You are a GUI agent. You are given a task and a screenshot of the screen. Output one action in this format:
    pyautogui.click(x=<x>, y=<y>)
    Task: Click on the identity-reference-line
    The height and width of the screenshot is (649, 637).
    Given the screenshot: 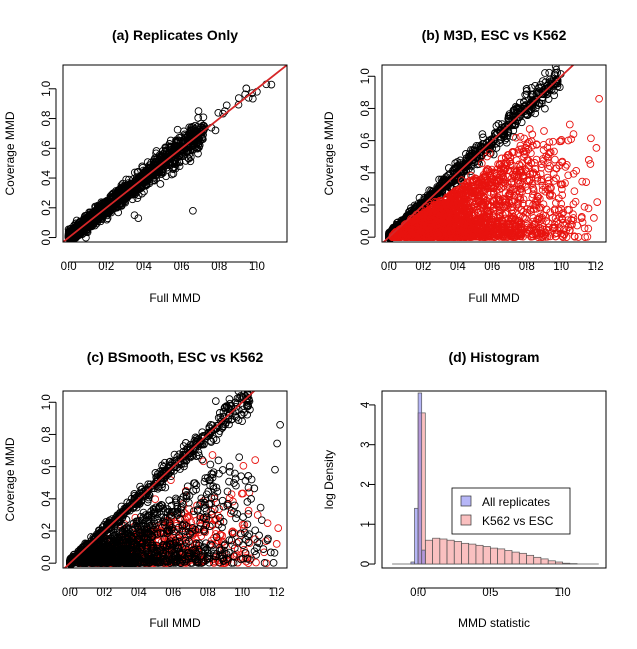 What is the action you would take?
    pyautogui.click(x=175, y=153)
    